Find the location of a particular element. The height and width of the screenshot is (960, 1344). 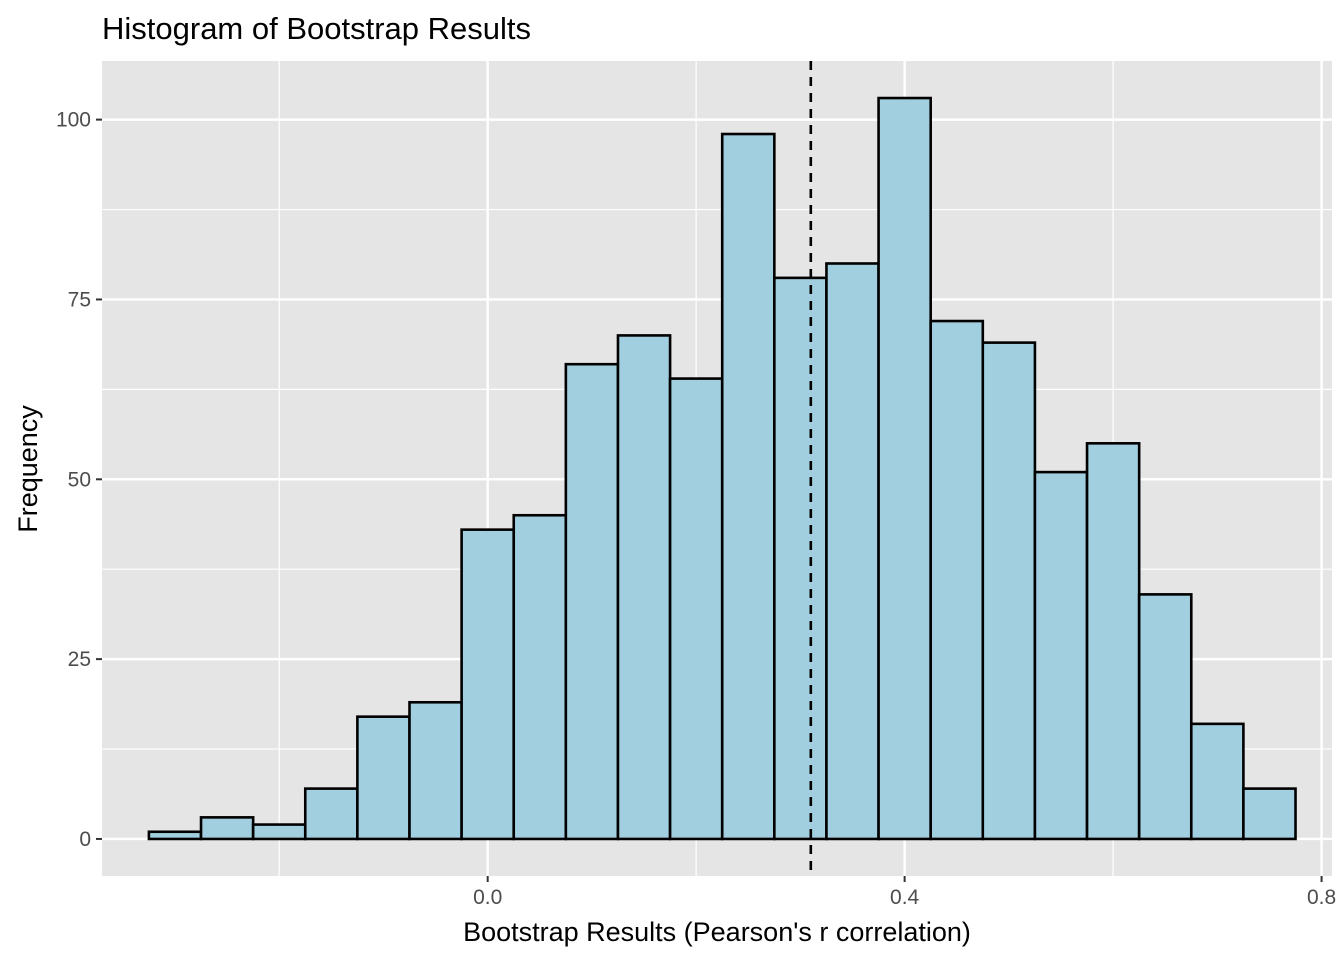

y-tick-label: 25 is located at coordinates (79, 659).